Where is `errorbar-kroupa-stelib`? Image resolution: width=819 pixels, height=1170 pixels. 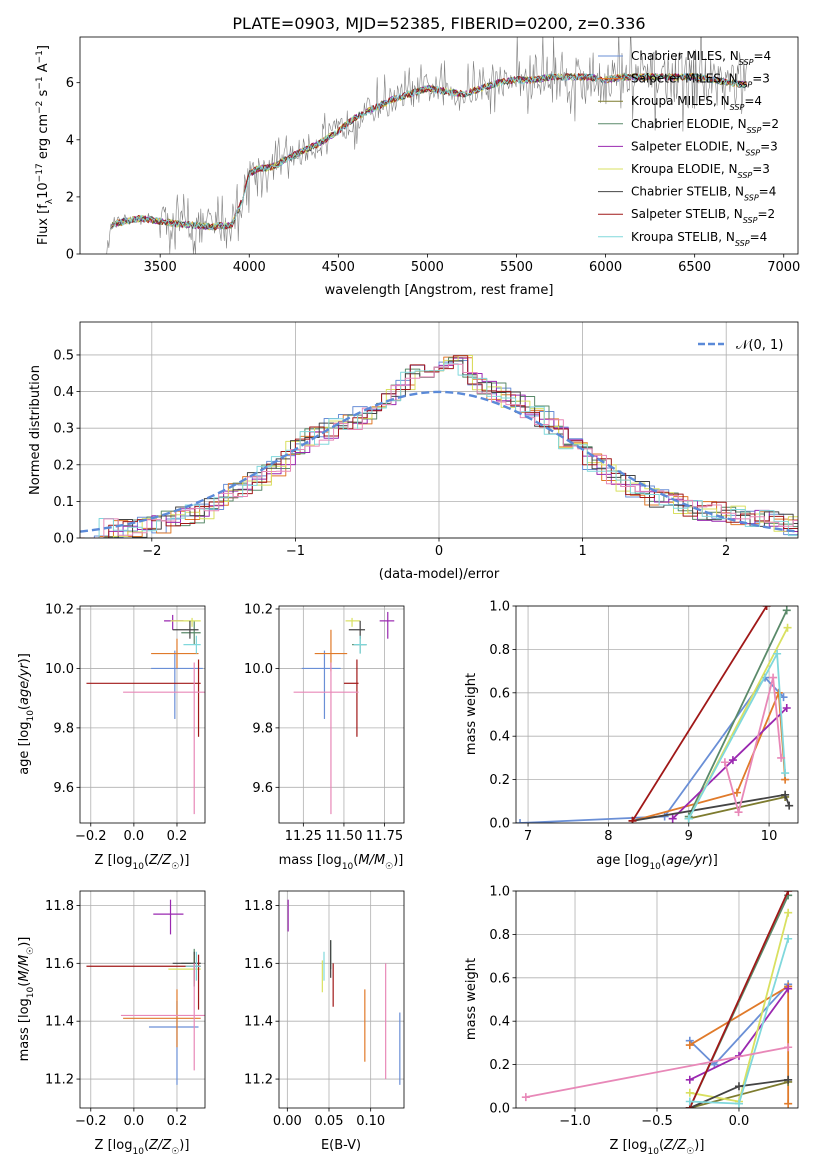
errorbar-kroupa-stelib is located at coordinates (360, 644).